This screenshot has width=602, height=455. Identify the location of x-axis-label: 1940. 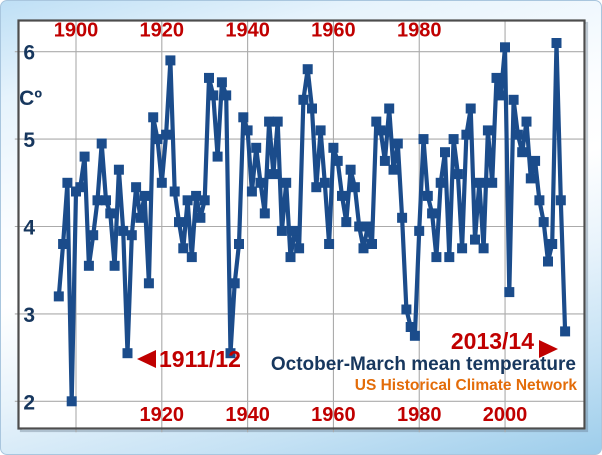
(247, 31).